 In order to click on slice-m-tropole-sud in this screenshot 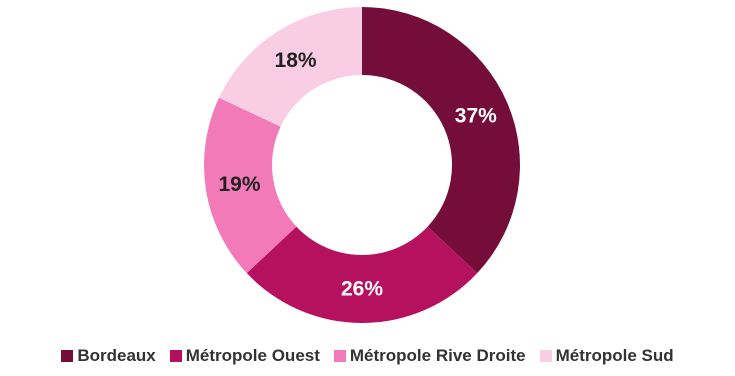, I will do `click(290, 67)`.